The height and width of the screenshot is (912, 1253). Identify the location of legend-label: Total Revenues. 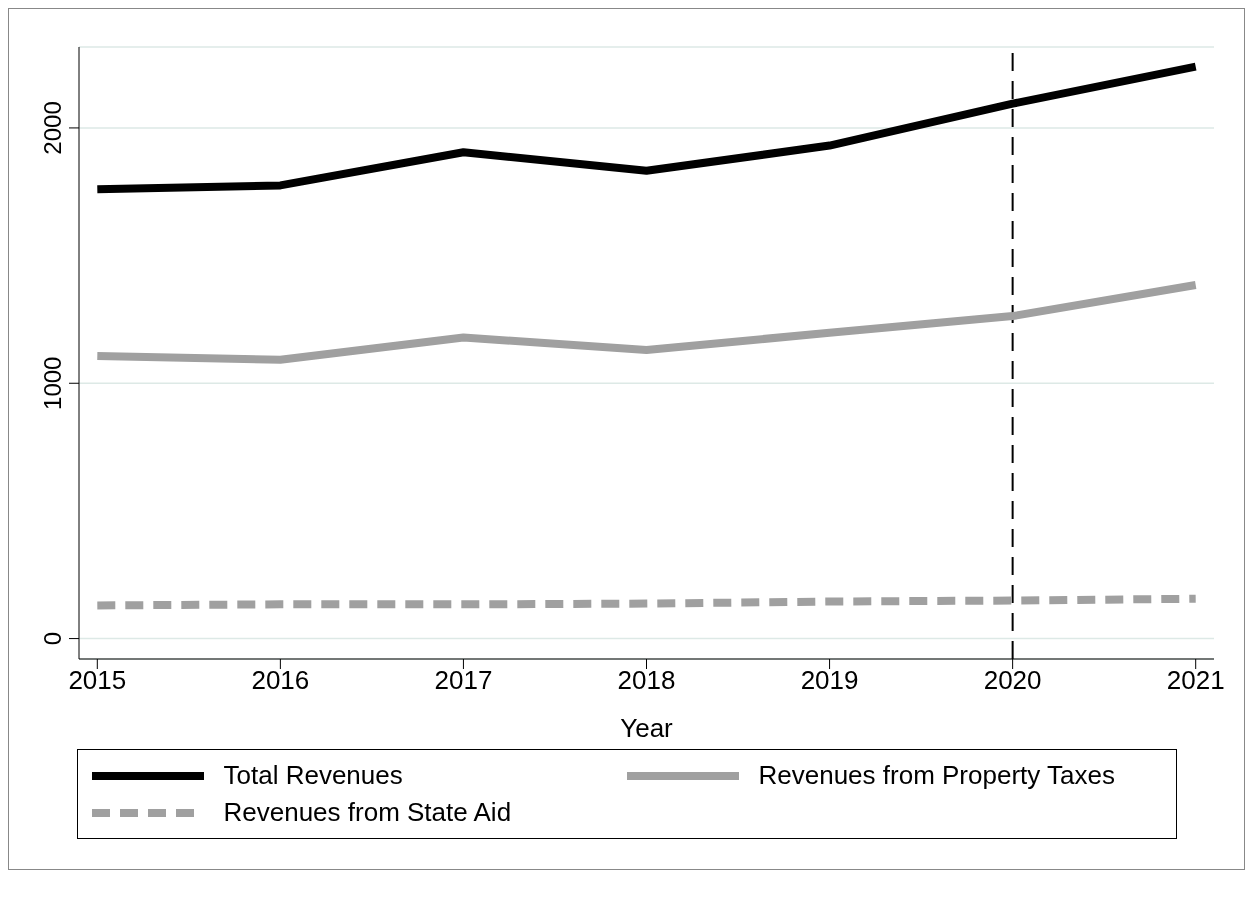
(313, 775).